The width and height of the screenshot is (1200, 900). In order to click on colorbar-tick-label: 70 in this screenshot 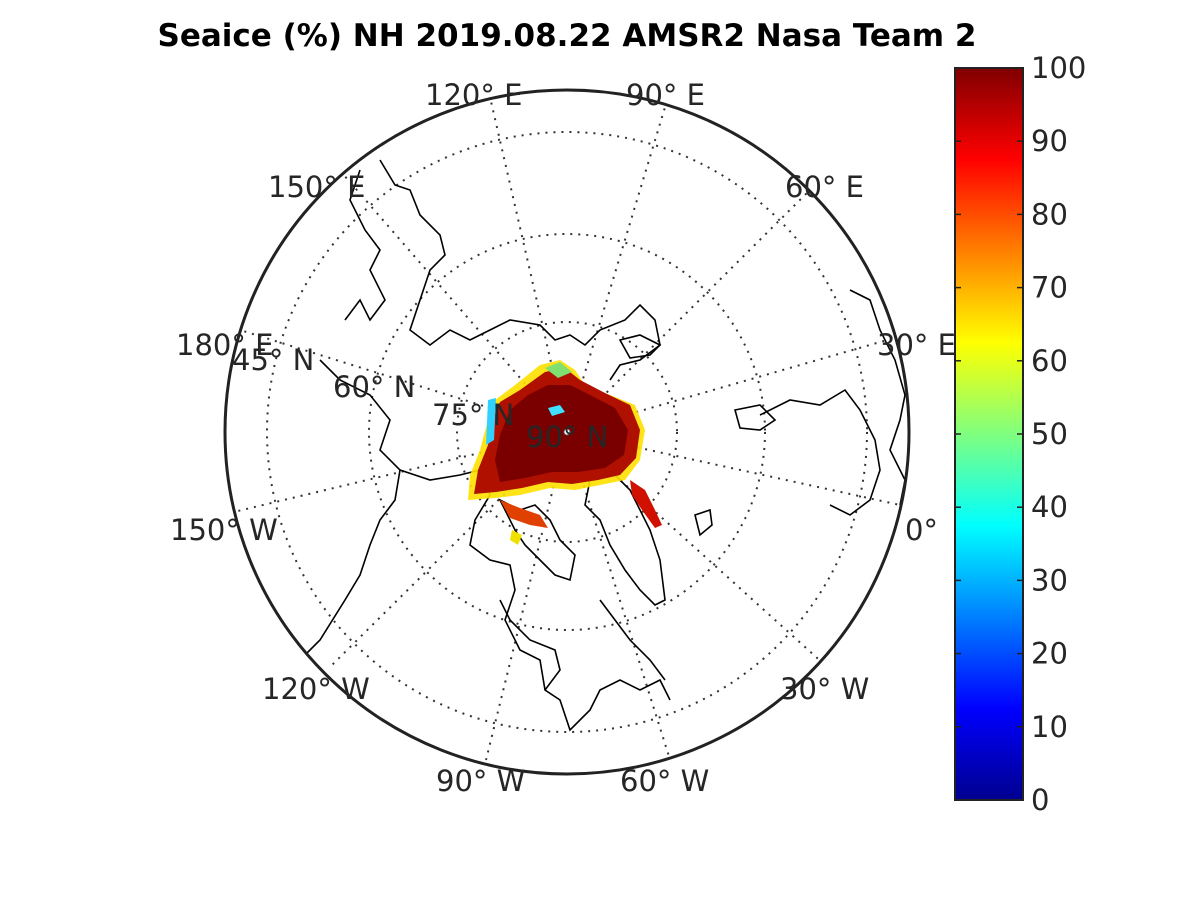, I will do `click(1049, 288)`.